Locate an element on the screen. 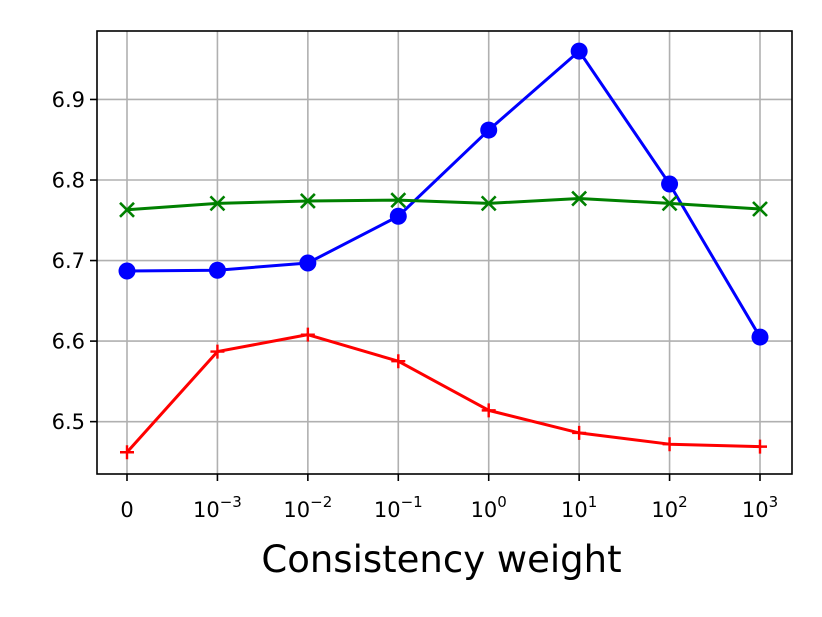 Image resolution: width=822 pixels, height=617 pixels. y-tick-label: 6.9 is located at coordinates (68, 100).